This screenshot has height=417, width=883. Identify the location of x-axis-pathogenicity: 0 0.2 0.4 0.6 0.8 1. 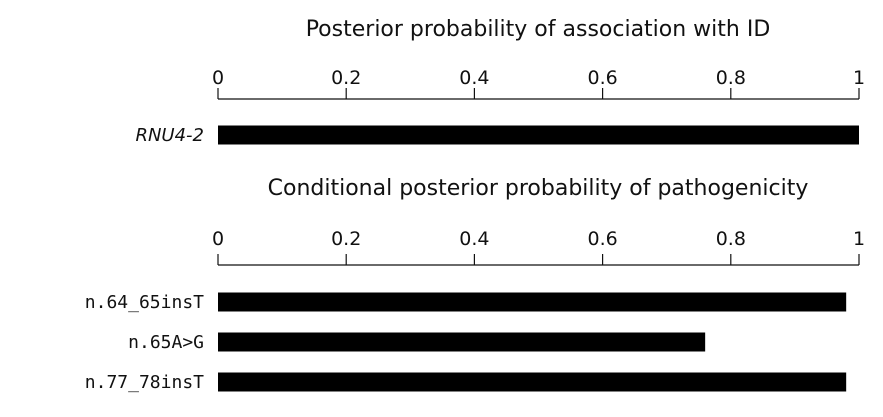
(538, 247).